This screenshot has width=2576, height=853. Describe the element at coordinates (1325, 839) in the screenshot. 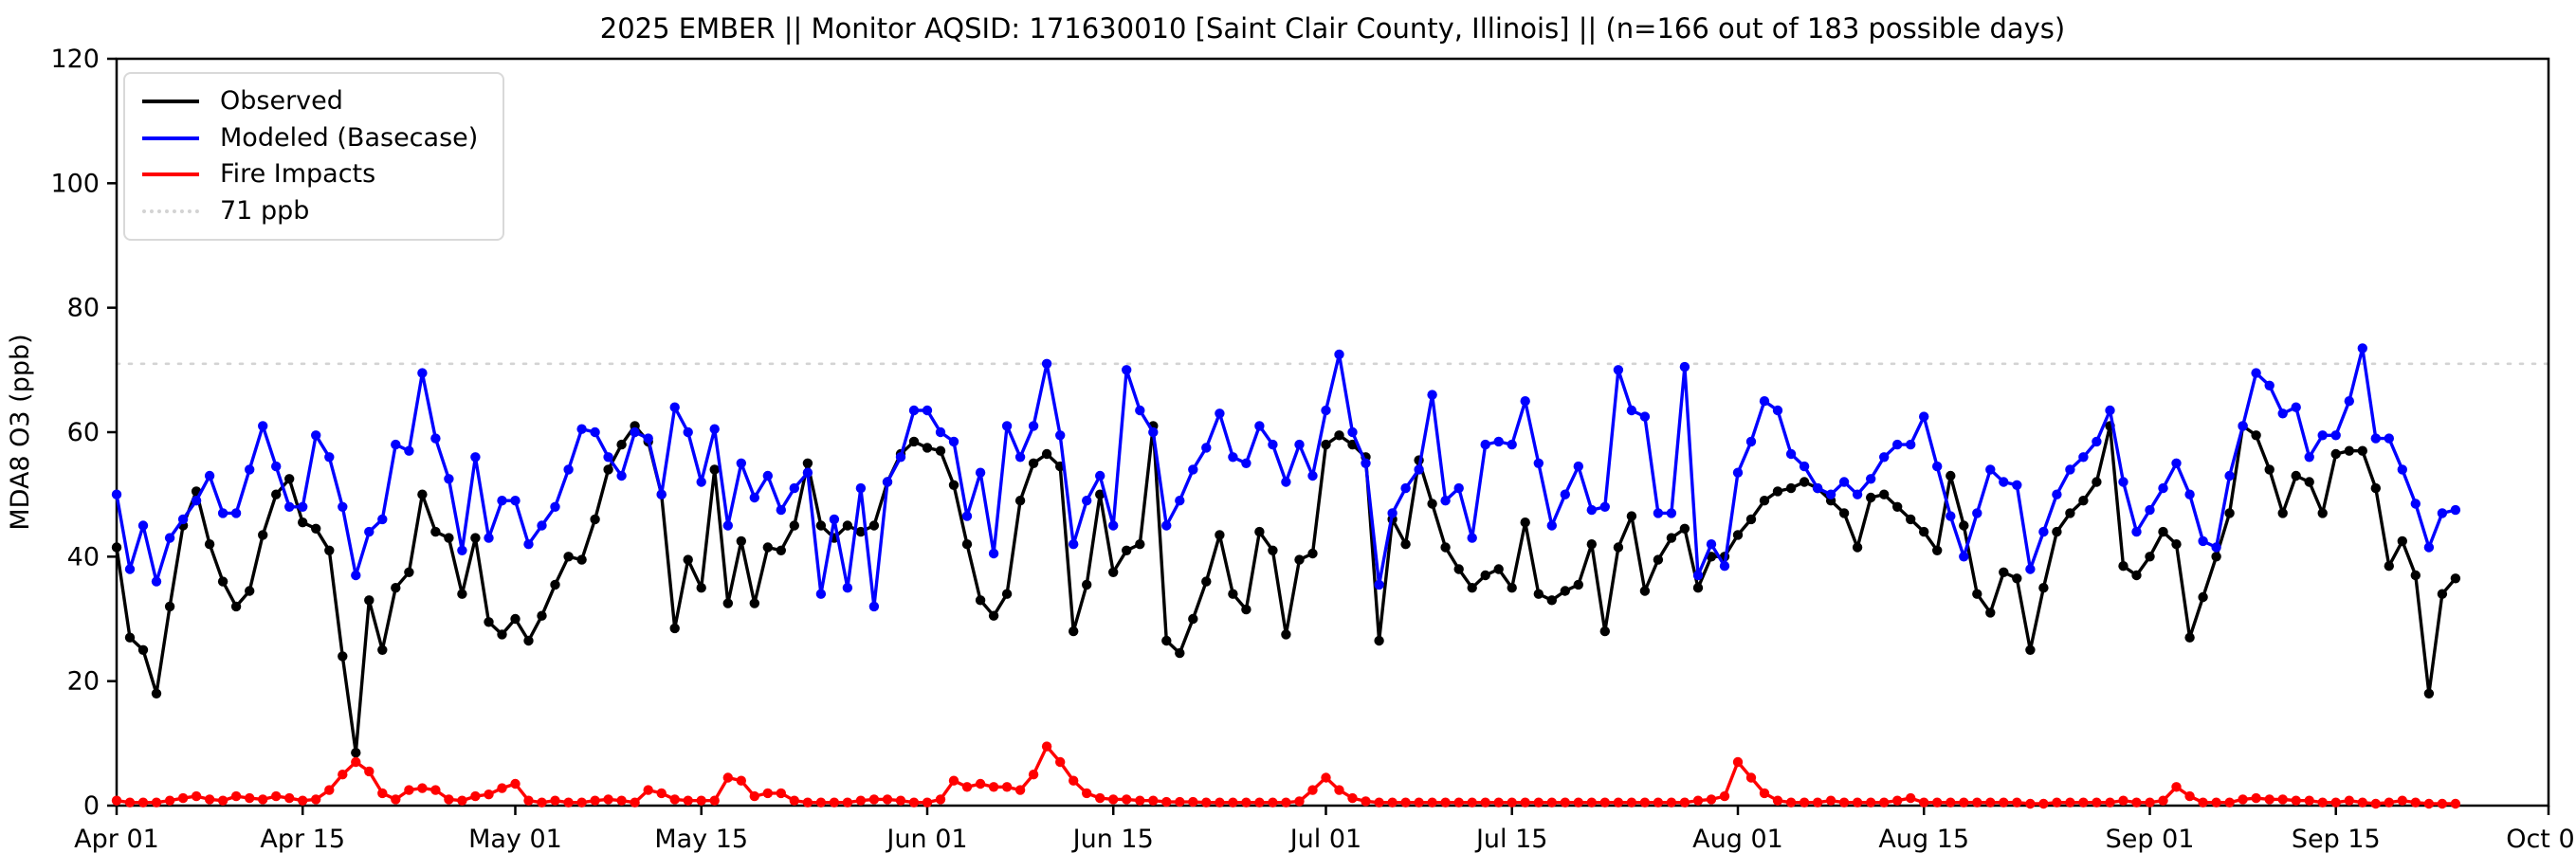

I see `x-tick-label: Jul 01` at that location.